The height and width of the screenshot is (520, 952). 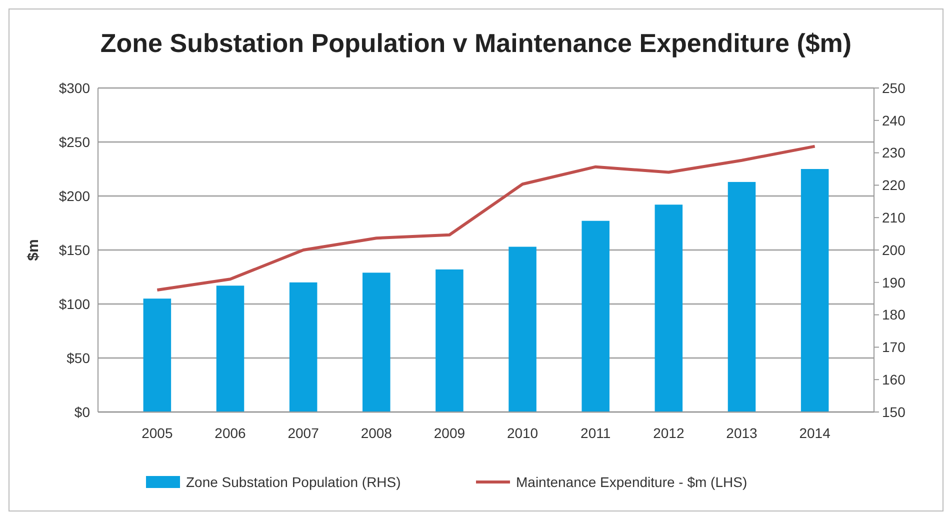 What do you see at coordinates (815, 433) in the screenshot?
I see `x-tick-label: 2014` at bounding box center [815, 433].